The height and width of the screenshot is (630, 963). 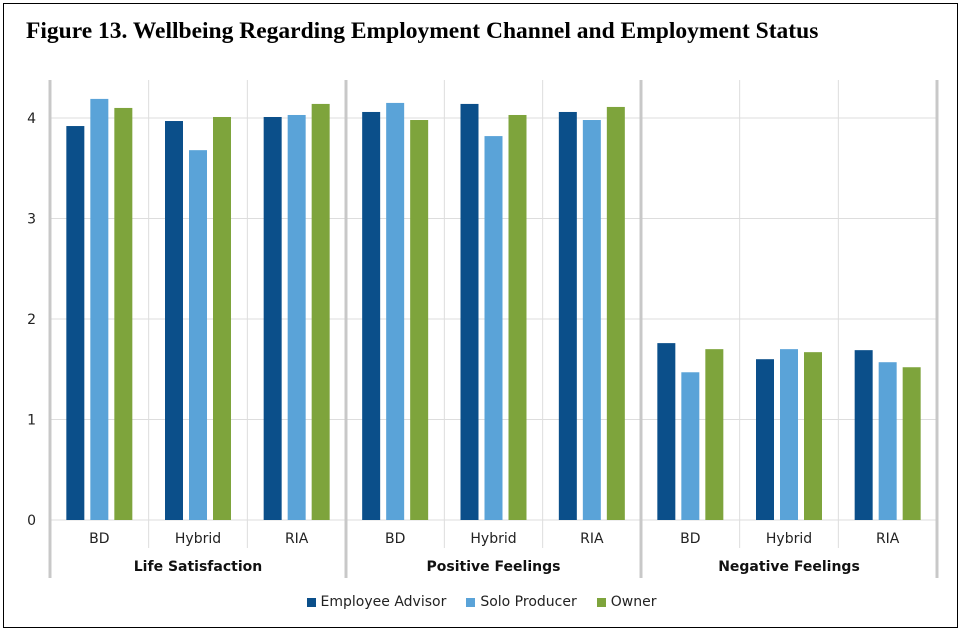 What do you see at coordinates (395, 311) in the screenshot?
I see `bar-positive-feelings-bd-solo-producer` at bounding box center [395, 311].